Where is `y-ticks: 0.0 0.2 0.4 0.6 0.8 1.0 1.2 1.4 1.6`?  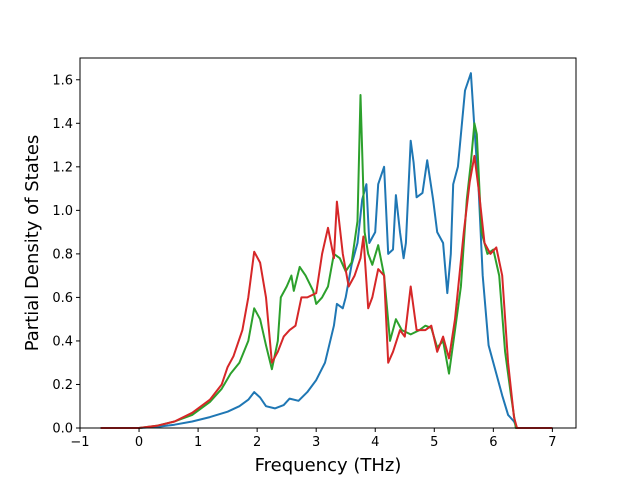
y-ticks: 0.0 0.2 0.4 0.6 0.8 1.0 1.2 1.4 1.6 is located at coordinates (66, 255).